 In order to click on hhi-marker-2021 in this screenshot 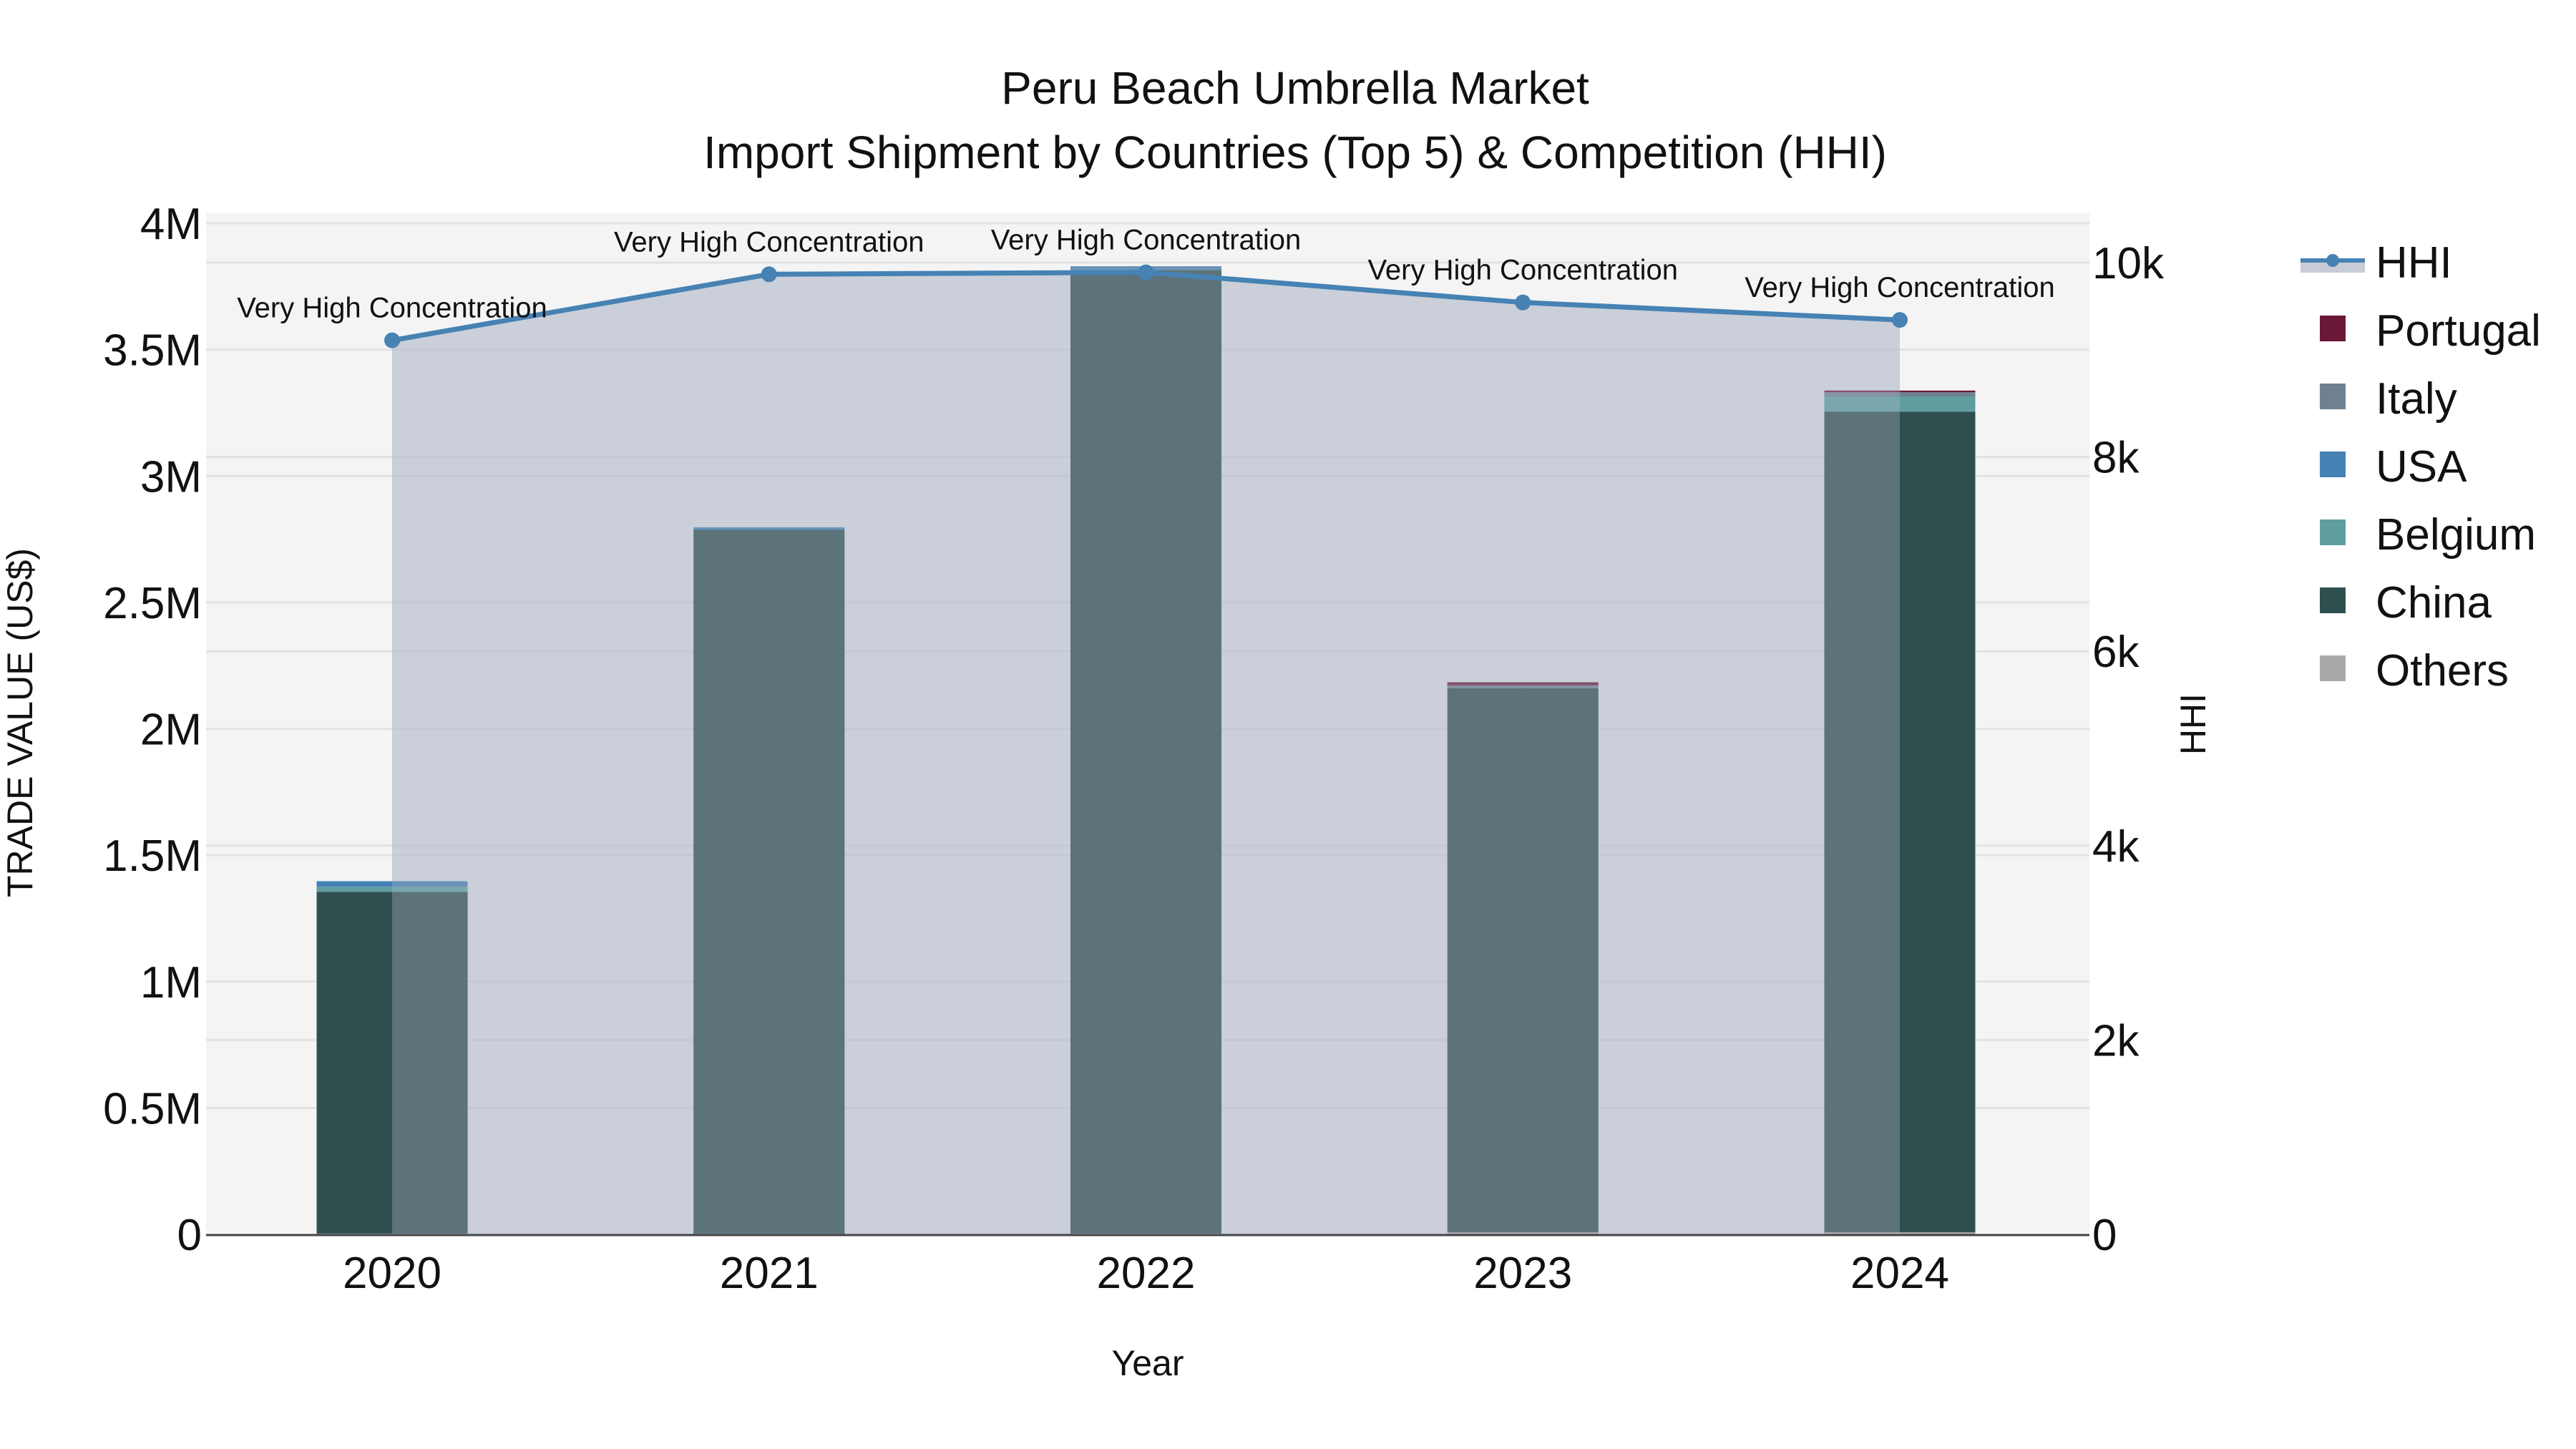, I will do `click(769, 274)`.